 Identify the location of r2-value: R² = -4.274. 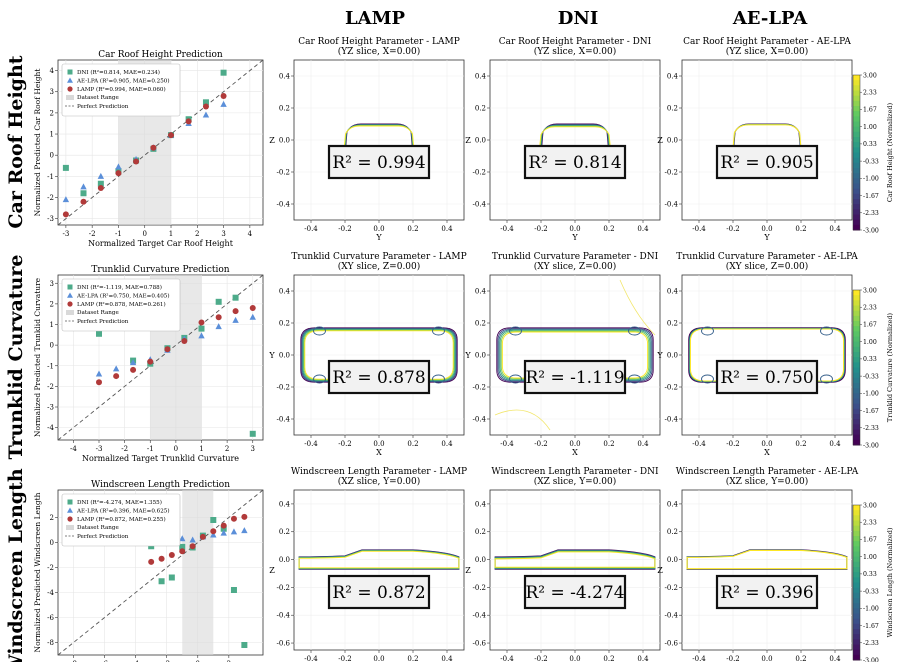
(574, 593).